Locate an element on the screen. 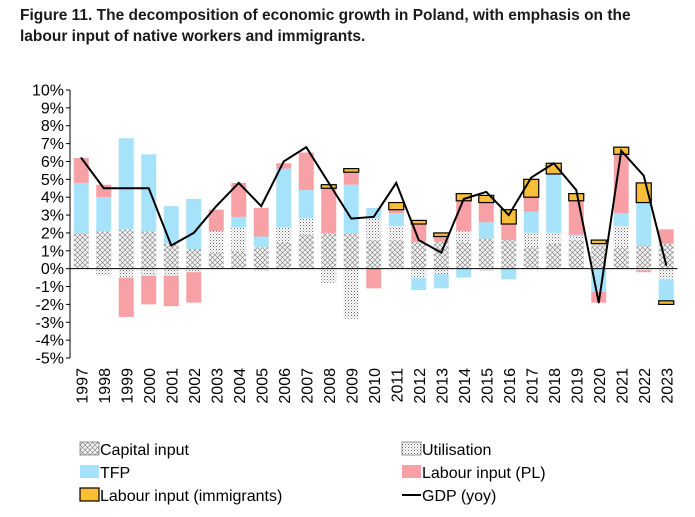 The width and height of the screenshot is (695, 517). gdp-point-1999 is located at coordinates (126, 188).